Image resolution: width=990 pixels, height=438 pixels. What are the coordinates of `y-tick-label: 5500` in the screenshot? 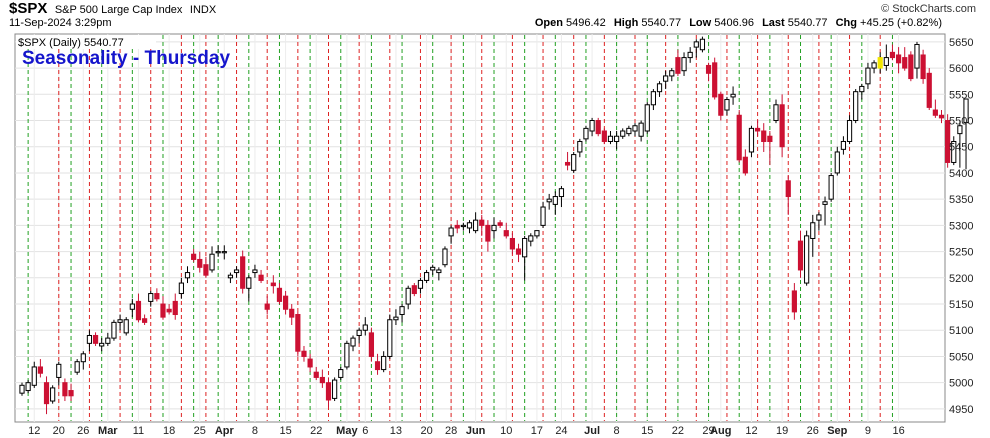 It's located at (961, 122).